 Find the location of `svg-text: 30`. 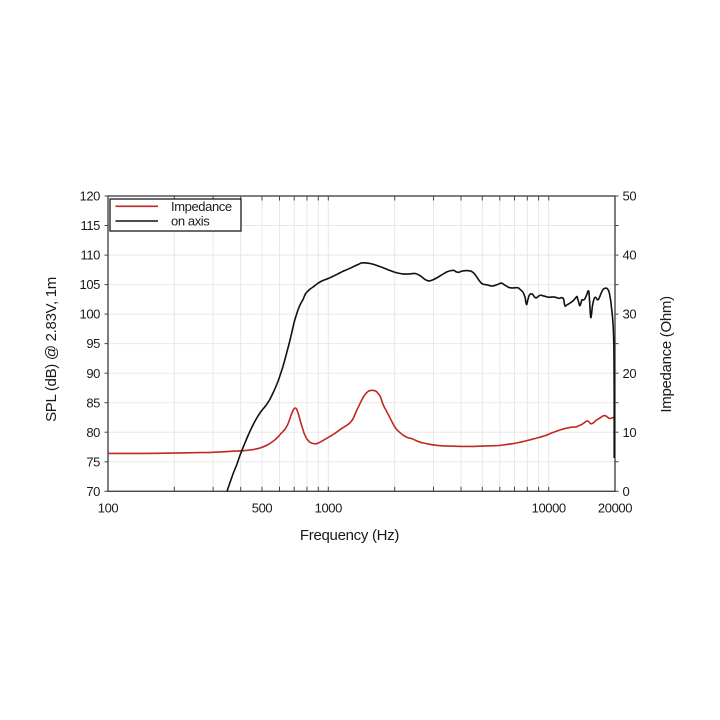

svg-text: 30 is located at coordinates (630, 314).